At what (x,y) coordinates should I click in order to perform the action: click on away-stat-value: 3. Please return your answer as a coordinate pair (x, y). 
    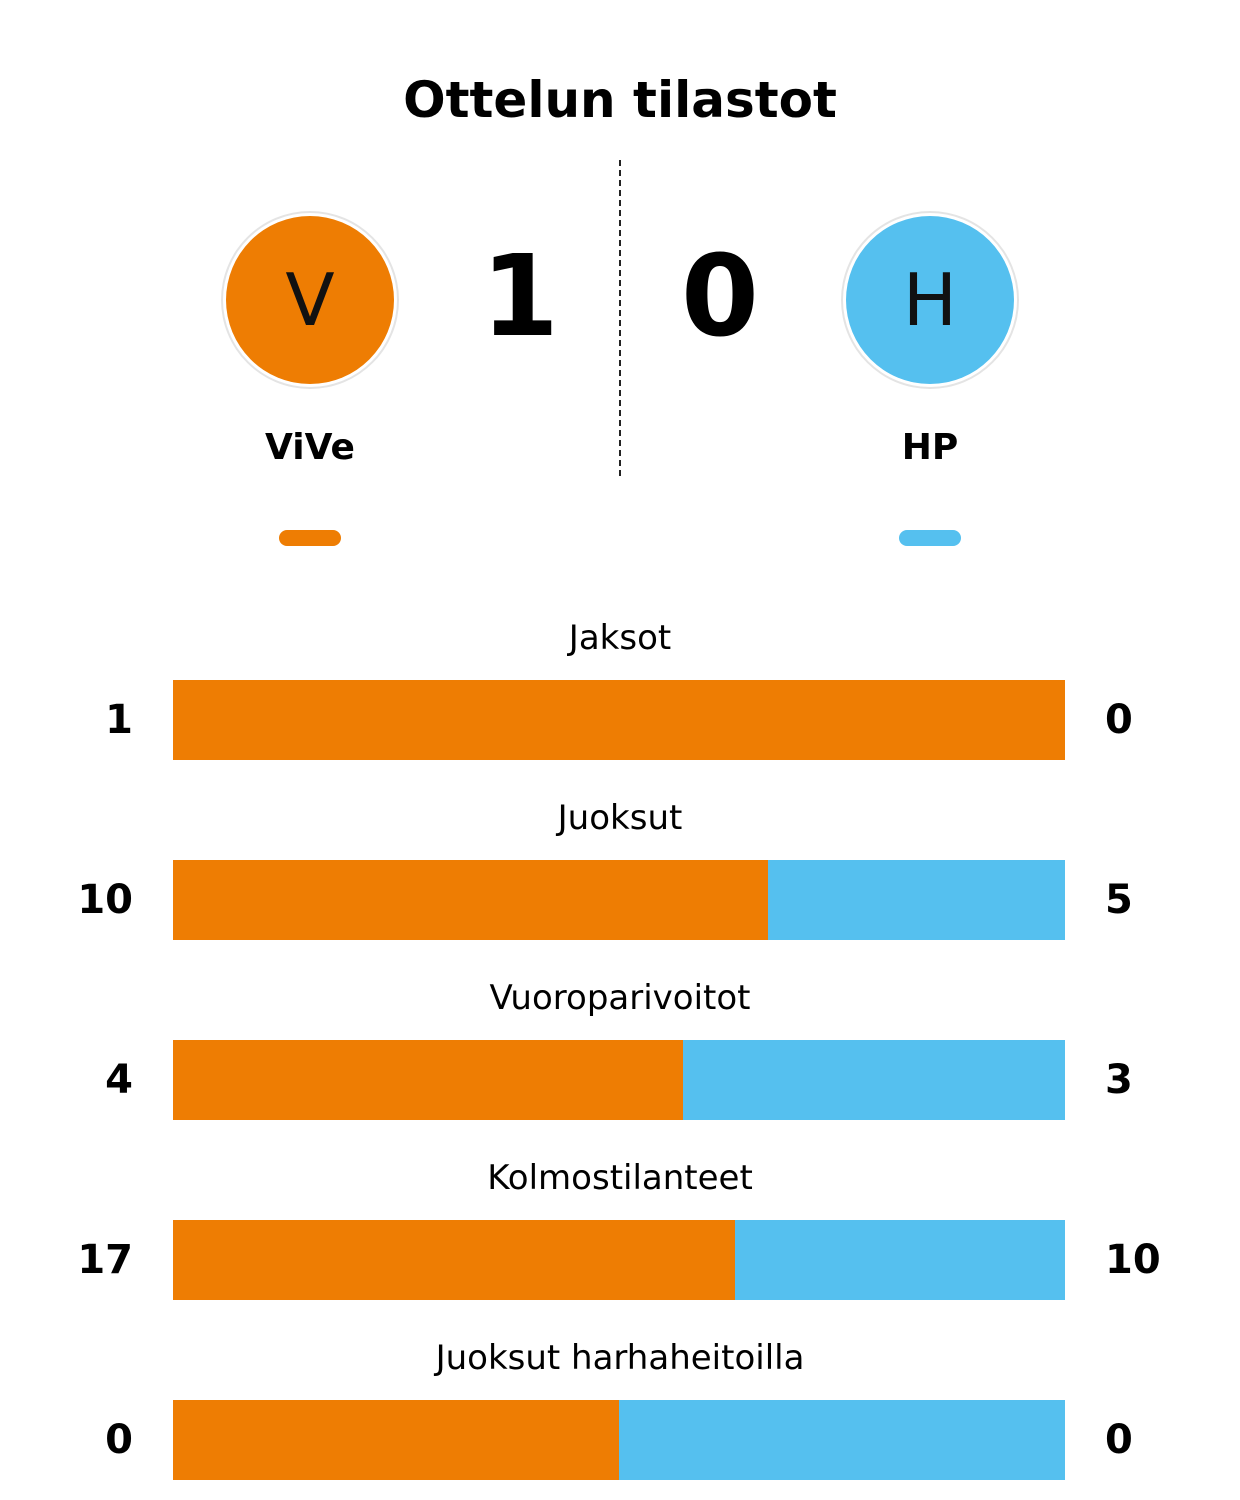
    Looking at the image, I should click on (1119, 1080).